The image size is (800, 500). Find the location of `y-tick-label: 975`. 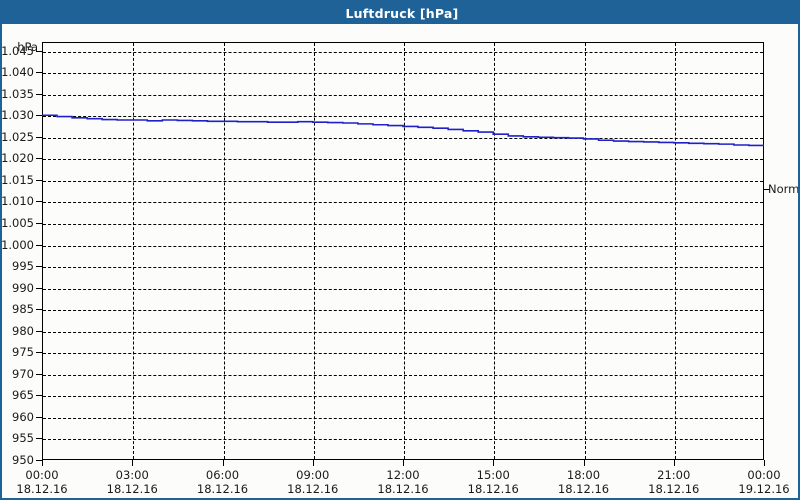

y-tick-label: 975 is located at coordinates (23, 352).